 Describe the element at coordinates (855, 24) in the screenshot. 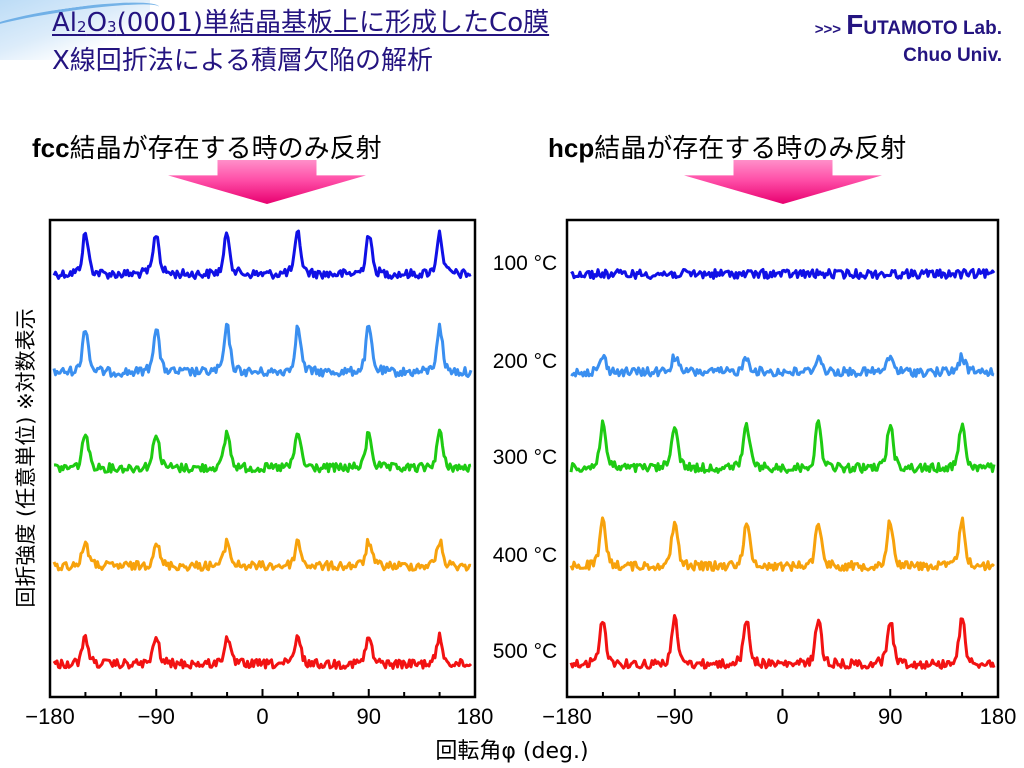

I see `lab-initial: F` at that location.